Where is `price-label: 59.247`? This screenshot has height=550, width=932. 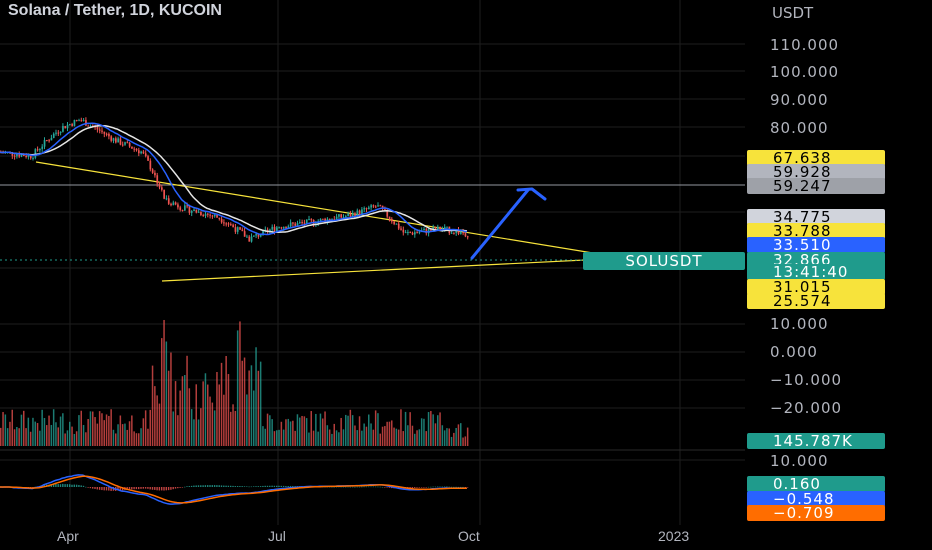
price-label: 59.247 is located at coordinates (816, 186).